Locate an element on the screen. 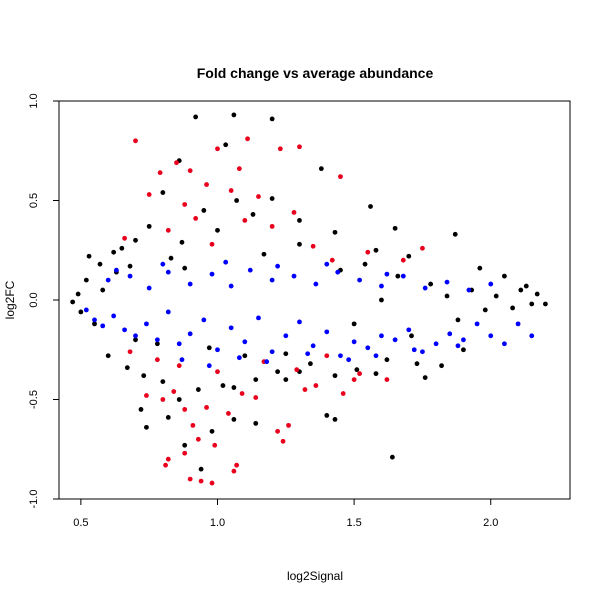 This screenshot has width=600, height=605. y-tick-label: 0.5 is located at coordinates (34, 200).